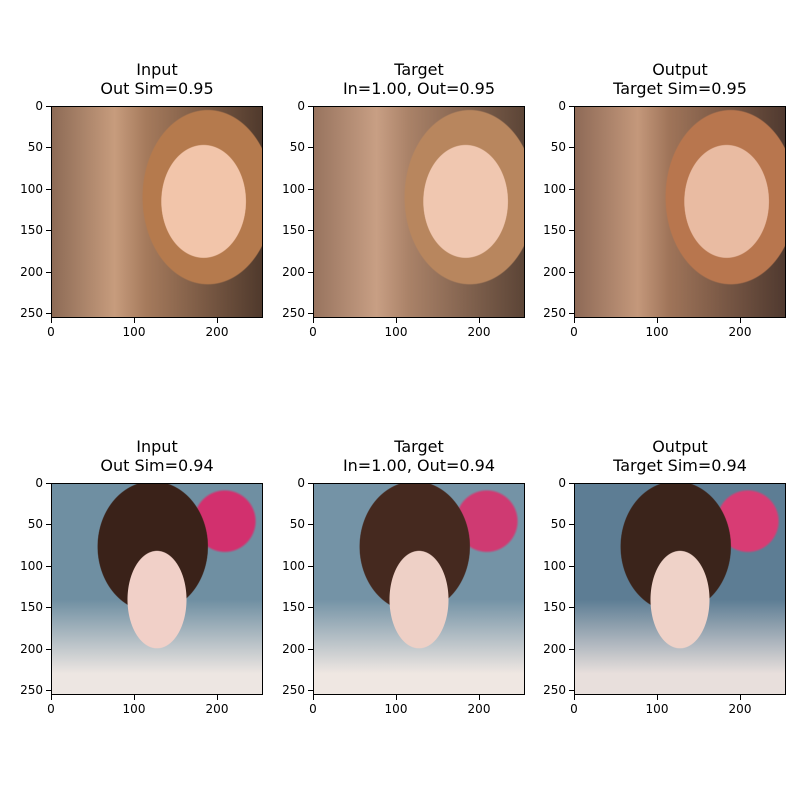 This screenshot has width=800, height=800. What do you see at coordinates (134, 709) in the screenshot?
I see `x-tick-label: 100` at bounding box center [134, 709].